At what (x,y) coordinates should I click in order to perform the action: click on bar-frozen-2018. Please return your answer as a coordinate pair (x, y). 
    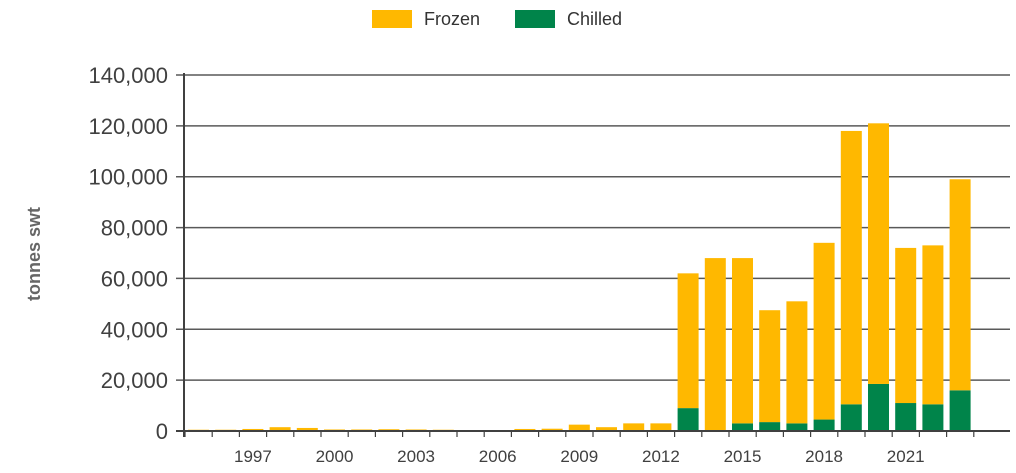
    Looking at the image, I should click on (824, 331).